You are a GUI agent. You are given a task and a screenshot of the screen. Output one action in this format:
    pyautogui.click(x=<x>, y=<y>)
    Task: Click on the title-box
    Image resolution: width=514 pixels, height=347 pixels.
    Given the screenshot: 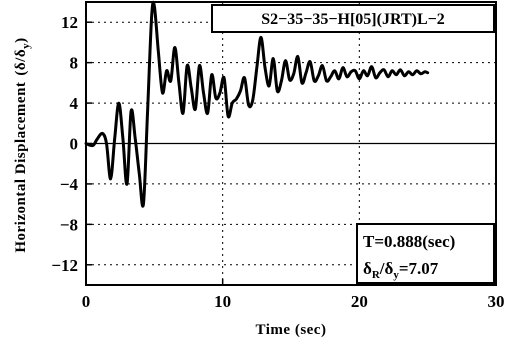 What is the action you would take?
    pyautogui.click(x=353, y=18)
    